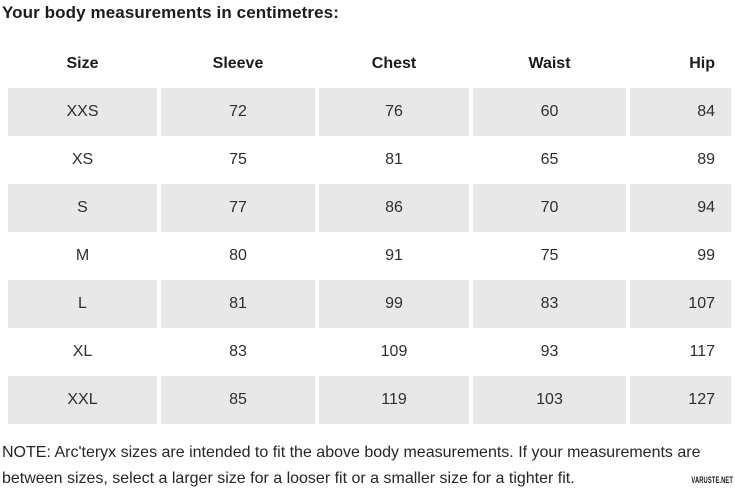 The width and height of the screenshot is (735, 492). Describe the element at coordinates (549, 304) in the screenshot. I see `waist-value: 83` at that location.